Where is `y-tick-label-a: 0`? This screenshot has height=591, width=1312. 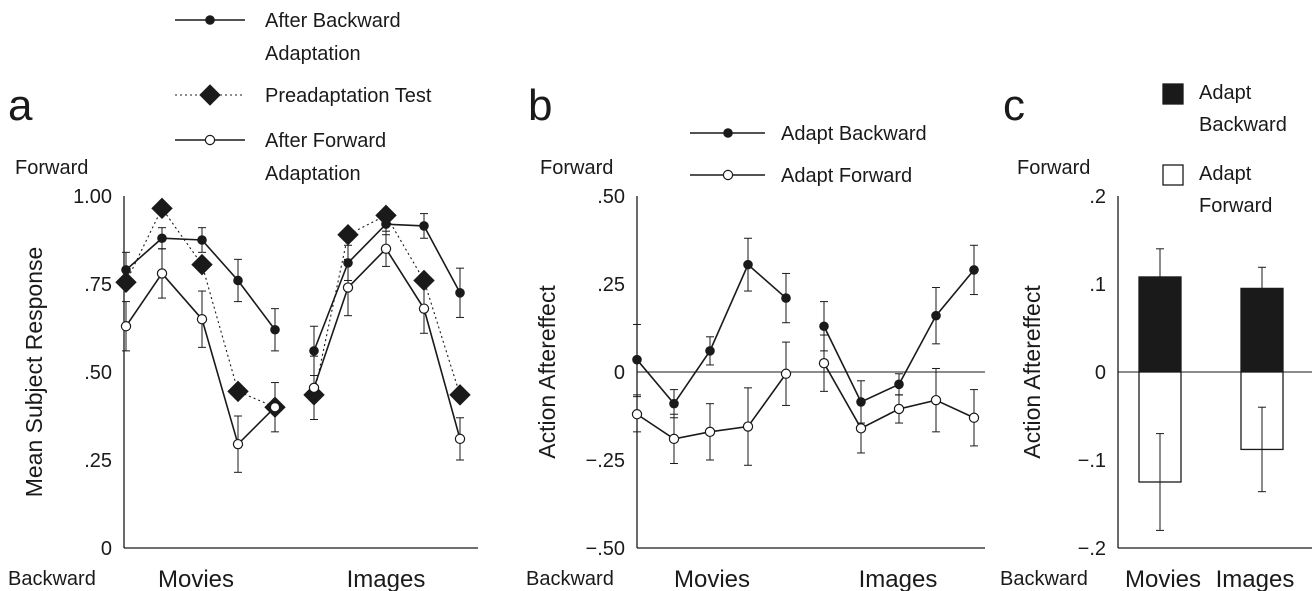 y-tick-label-a: 0 is located at coordinates (106, 549).